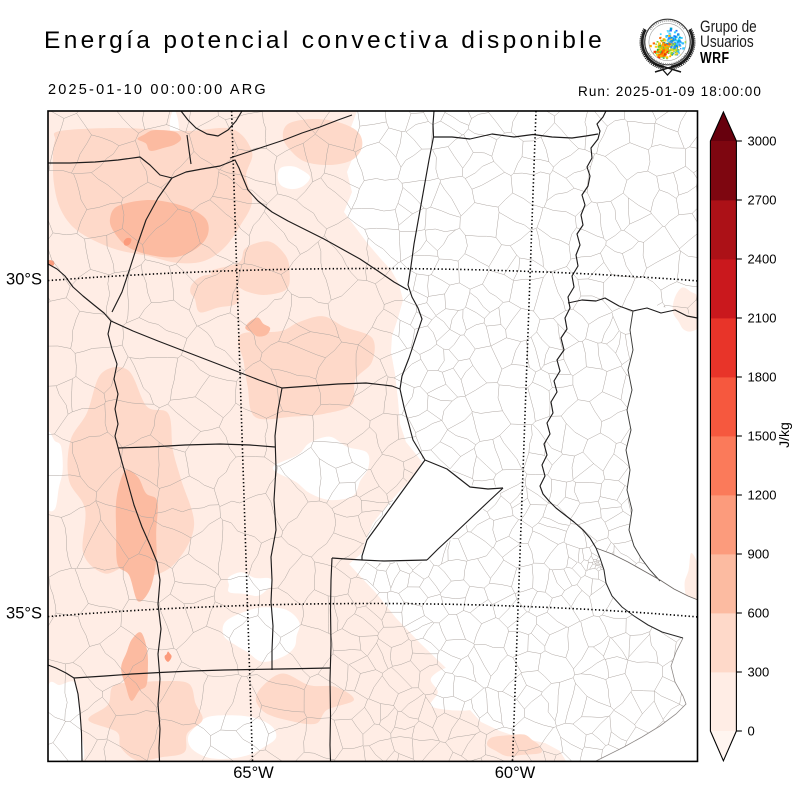 This screenshot has width=800, height=800. Describe the element at coordinates (515, 773) in the screenshot. I see `svg-text: 60°W` at that location.